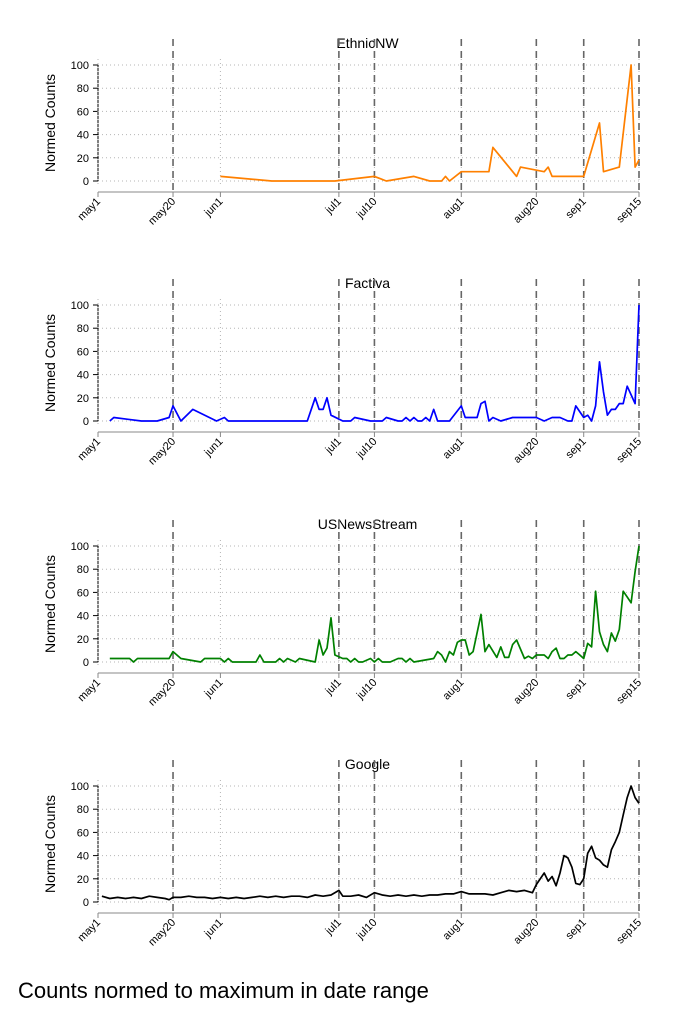  What do you see at coordinates (367, 283) in the screenshot?
I see `chart-title: Factiva` at bounding box center [367, 283].